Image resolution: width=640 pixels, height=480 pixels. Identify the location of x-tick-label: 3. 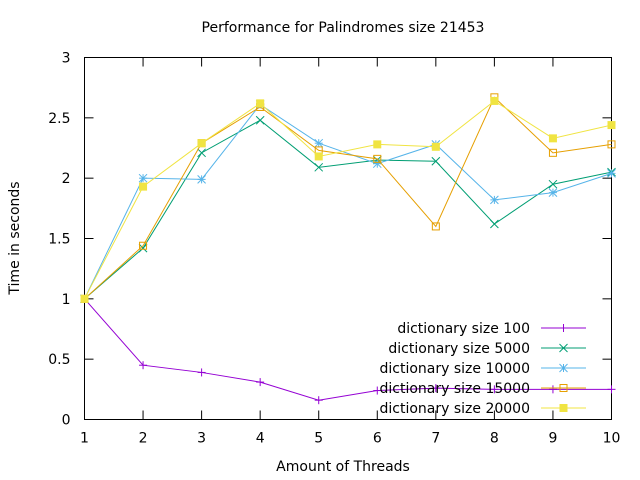
(201, 439).